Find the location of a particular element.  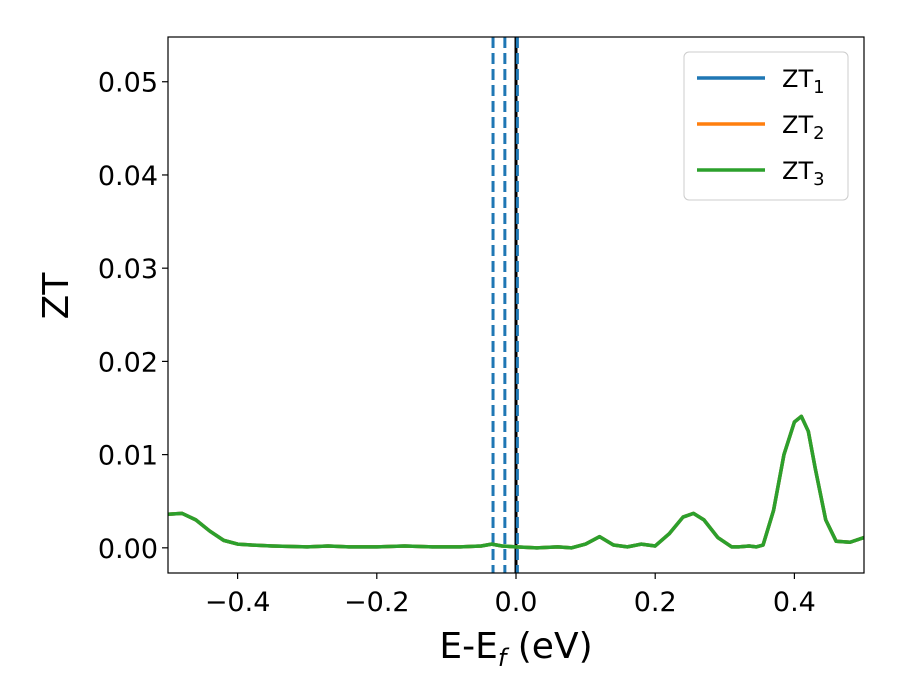

x-tick-label: 0.0 is located at coordinates (516, 602).